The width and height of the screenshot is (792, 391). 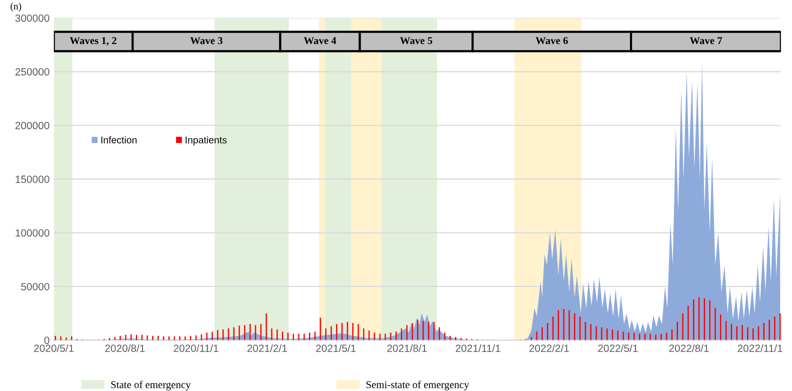 What do you see at coordinates (196, 348) in the screenshot?
I see `x-tick-label: 2020/11/1` at bounding box center [196, 348].